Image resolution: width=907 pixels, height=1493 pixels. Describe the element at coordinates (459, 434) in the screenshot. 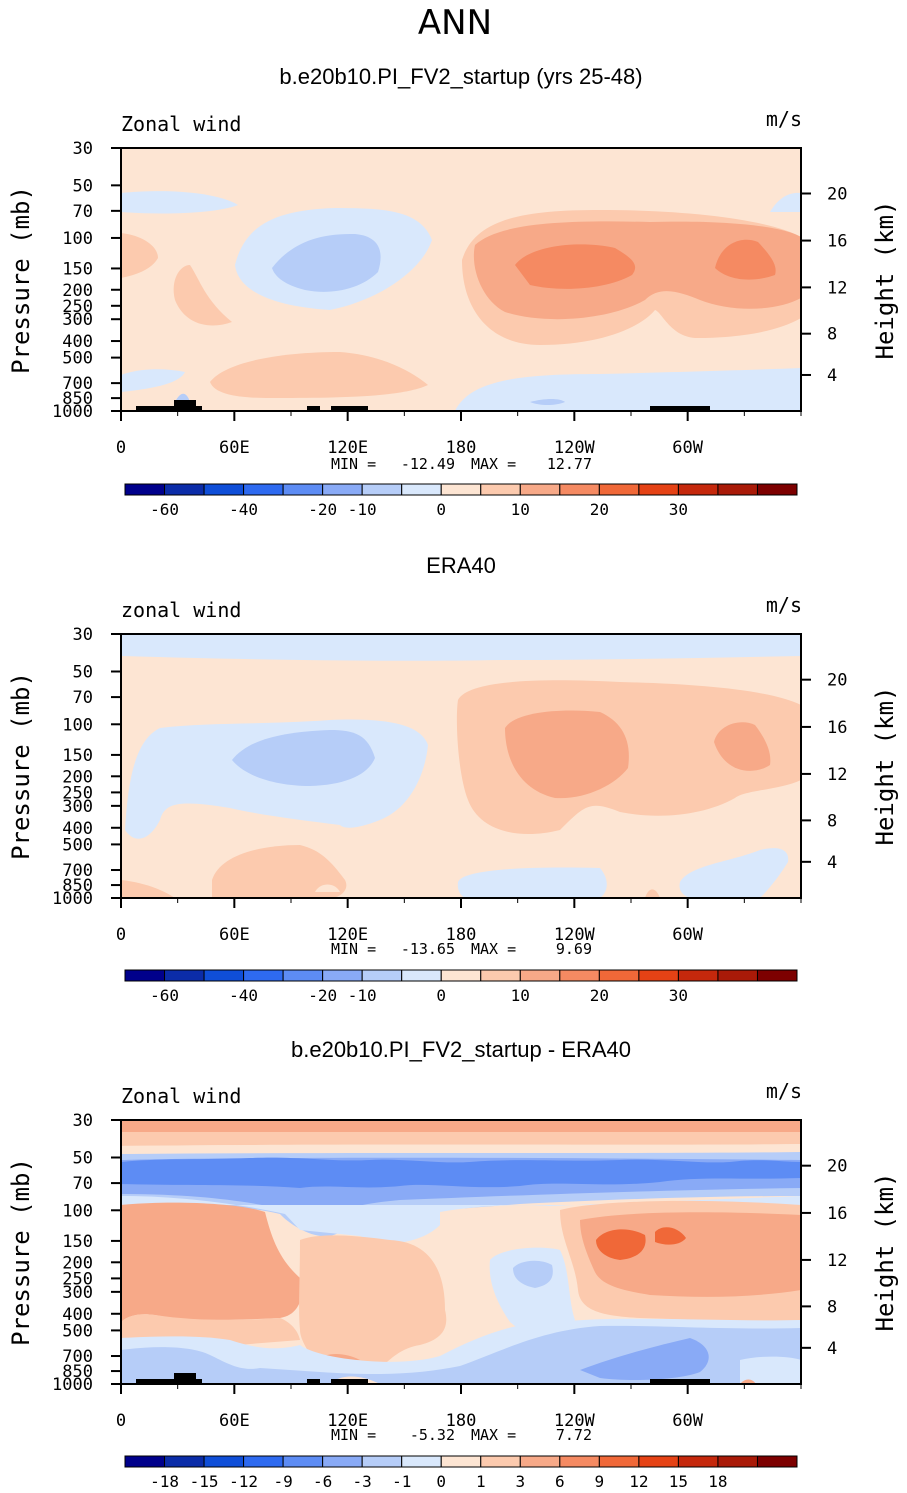

I see `panel-1-x-ticks: 0 60E 120E 180 120W 60W` at that location.